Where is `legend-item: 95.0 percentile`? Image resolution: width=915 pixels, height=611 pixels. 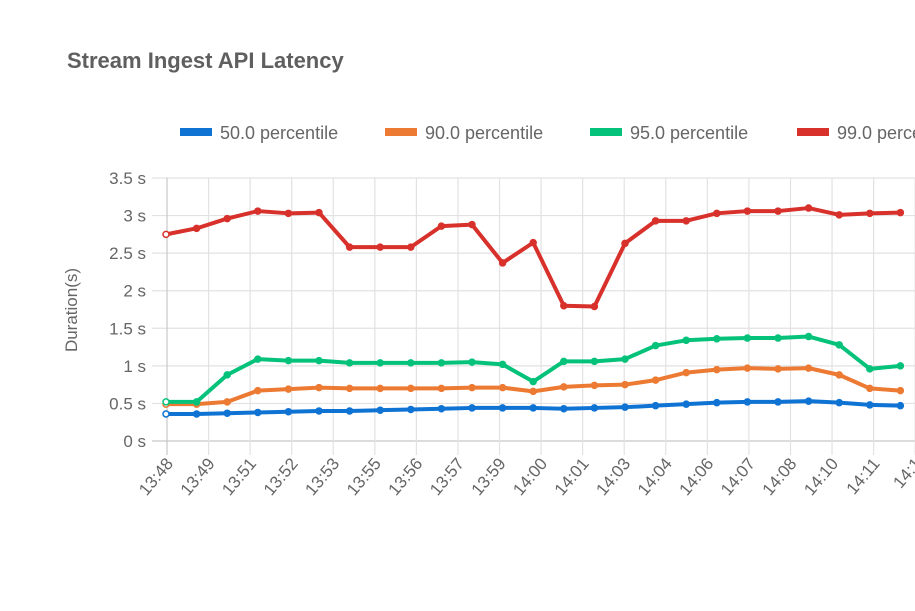
legend-item: 95.0 percentile is located at coordinates (669, 133).